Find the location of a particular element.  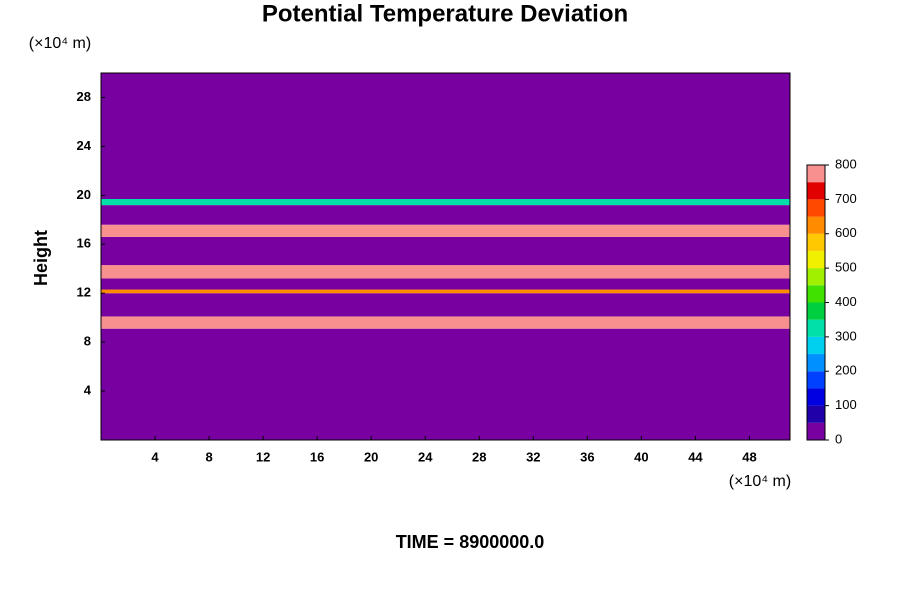

colorbar-tick-label: 200 is located at coordinates (846, 370).